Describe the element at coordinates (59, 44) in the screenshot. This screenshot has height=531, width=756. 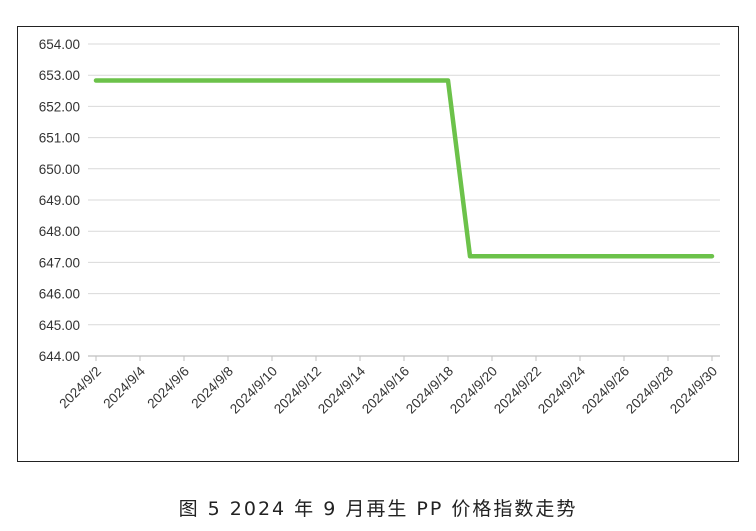
I see `y-tick-label: 654.00` at that location.